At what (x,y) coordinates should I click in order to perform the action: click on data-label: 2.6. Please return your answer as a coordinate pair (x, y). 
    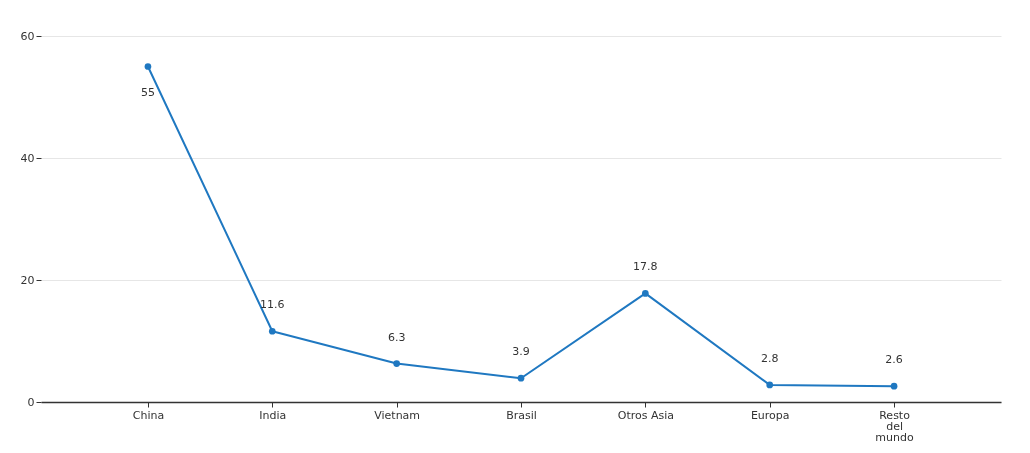
    Looking at the image, I should click on (894, 360).